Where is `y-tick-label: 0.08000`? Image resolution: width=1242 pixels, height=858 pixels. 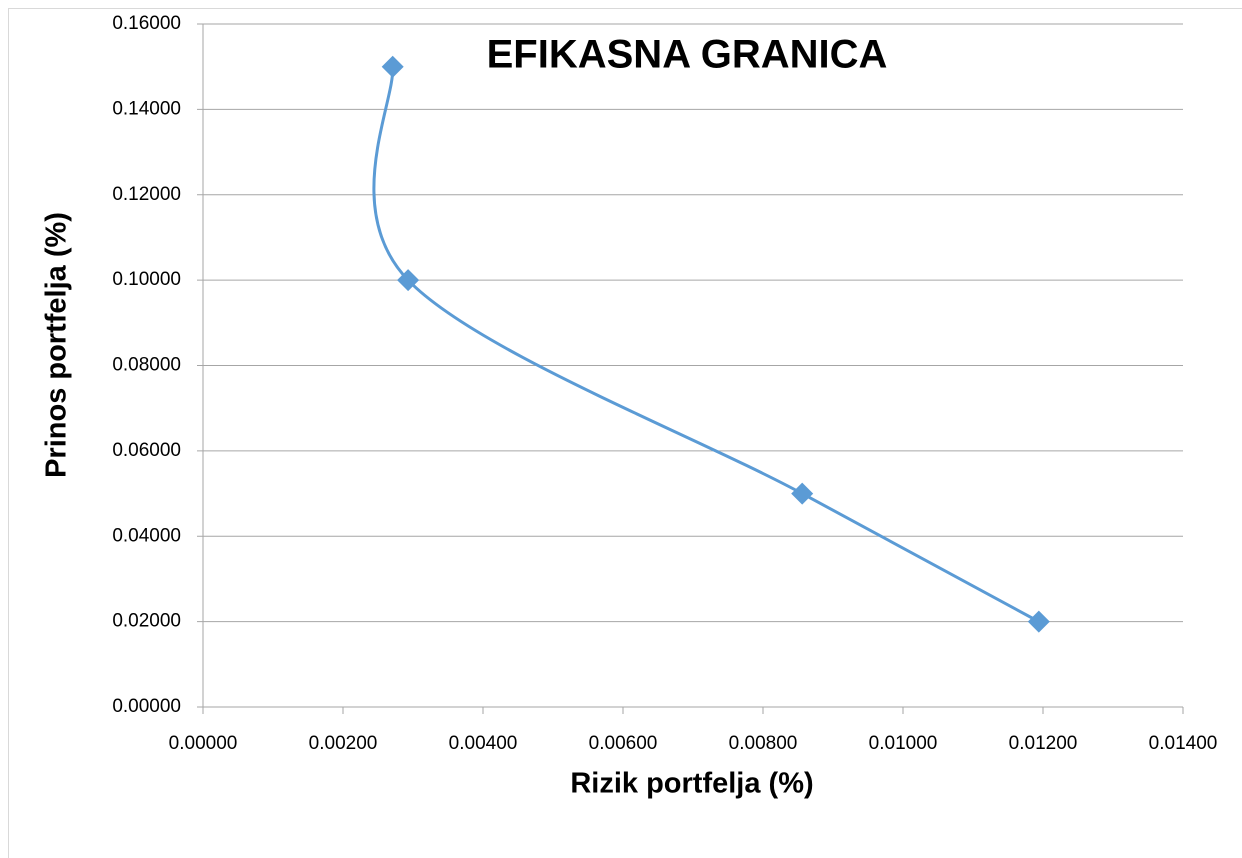
y-tick-label: 0.08000 is located at coordinates (146, 365).